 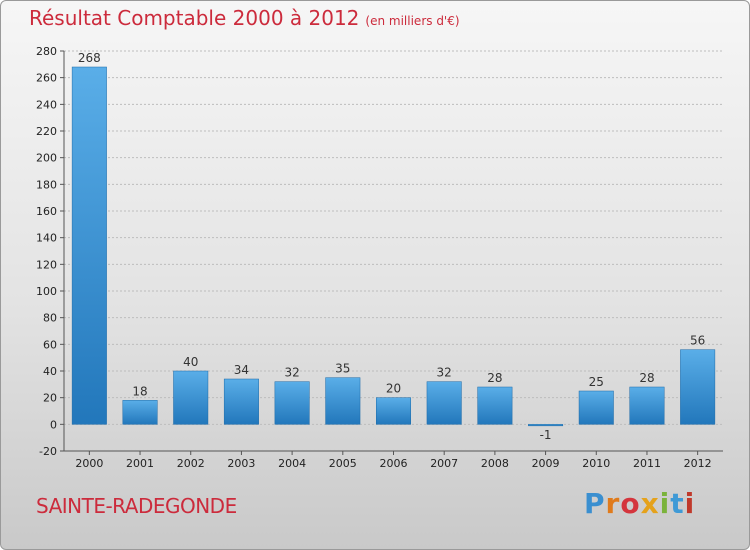 What do you see at coordinates (677, 503) in the screenshot?
I see `logo-letter: t` at bounding box center [677, 503].